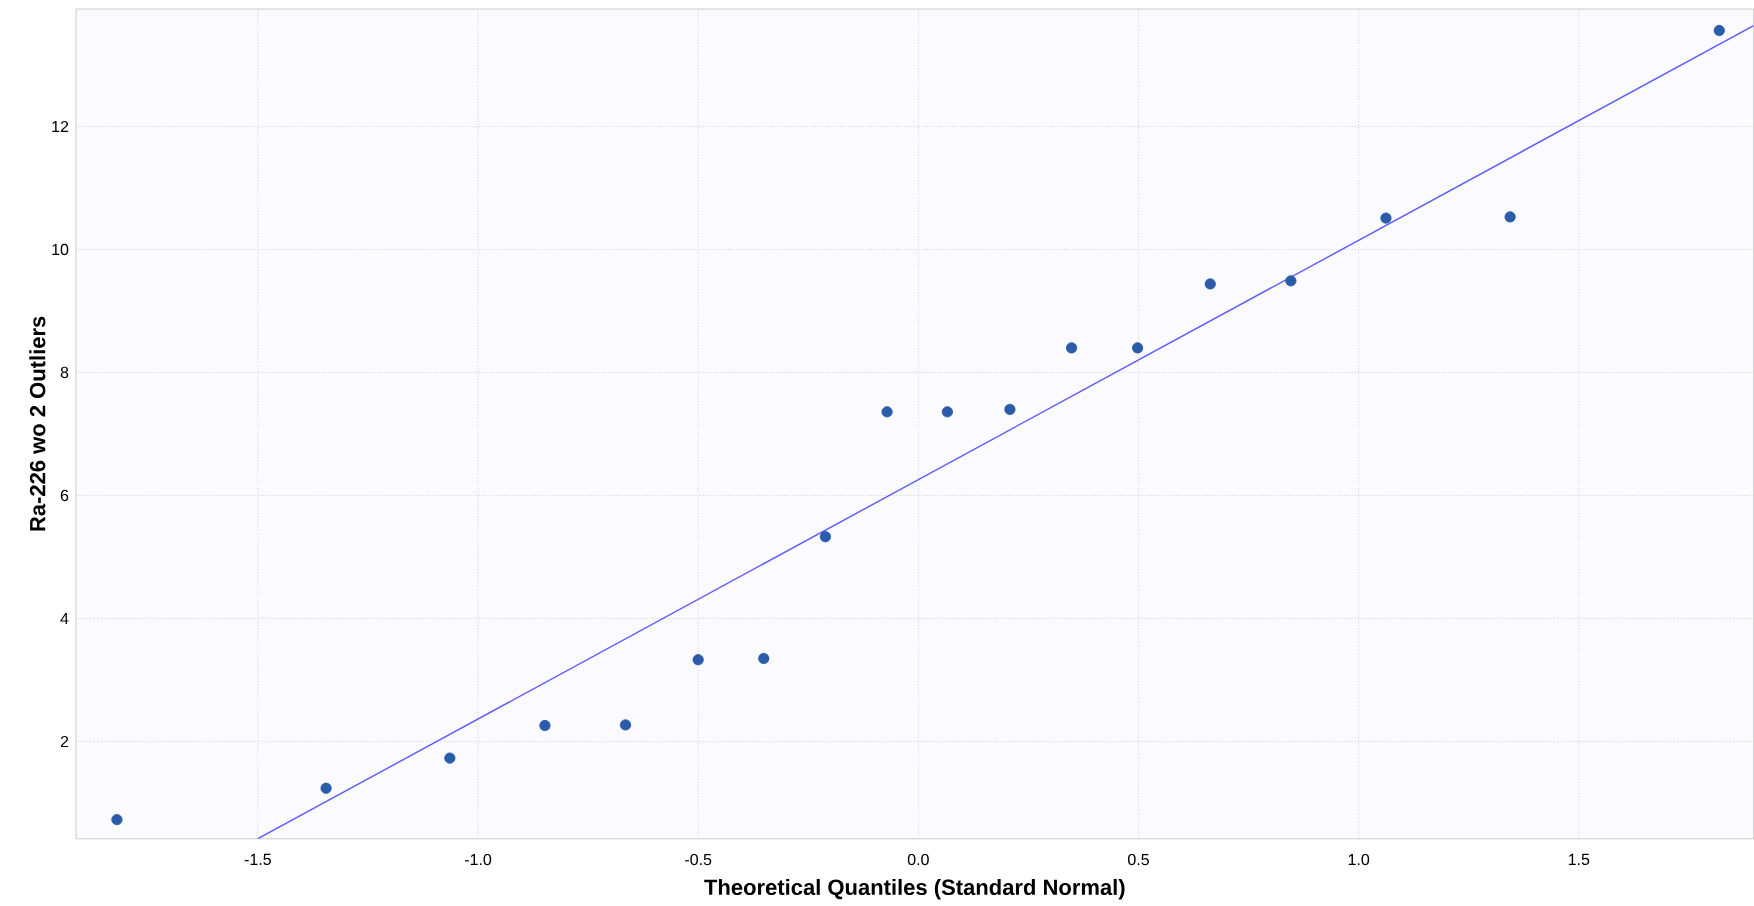 The image size is (1754, 906). I want to click on x-tick-label: 0.0, so click(918, 859).